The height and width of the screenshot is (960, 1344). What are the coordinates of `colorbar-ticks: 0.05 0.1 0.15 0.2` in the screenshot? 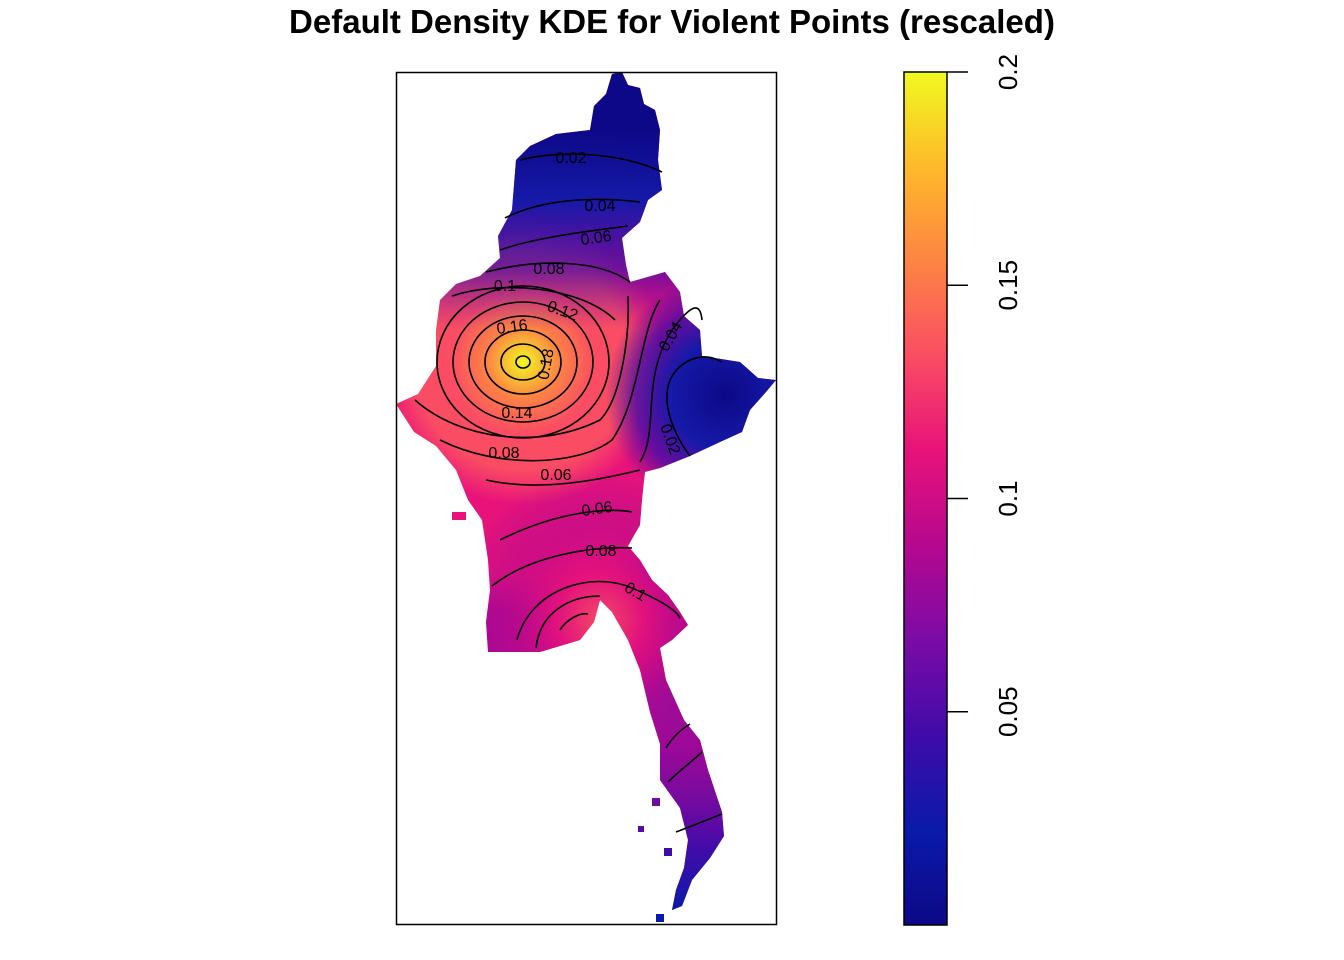 It's located at (985, 395).